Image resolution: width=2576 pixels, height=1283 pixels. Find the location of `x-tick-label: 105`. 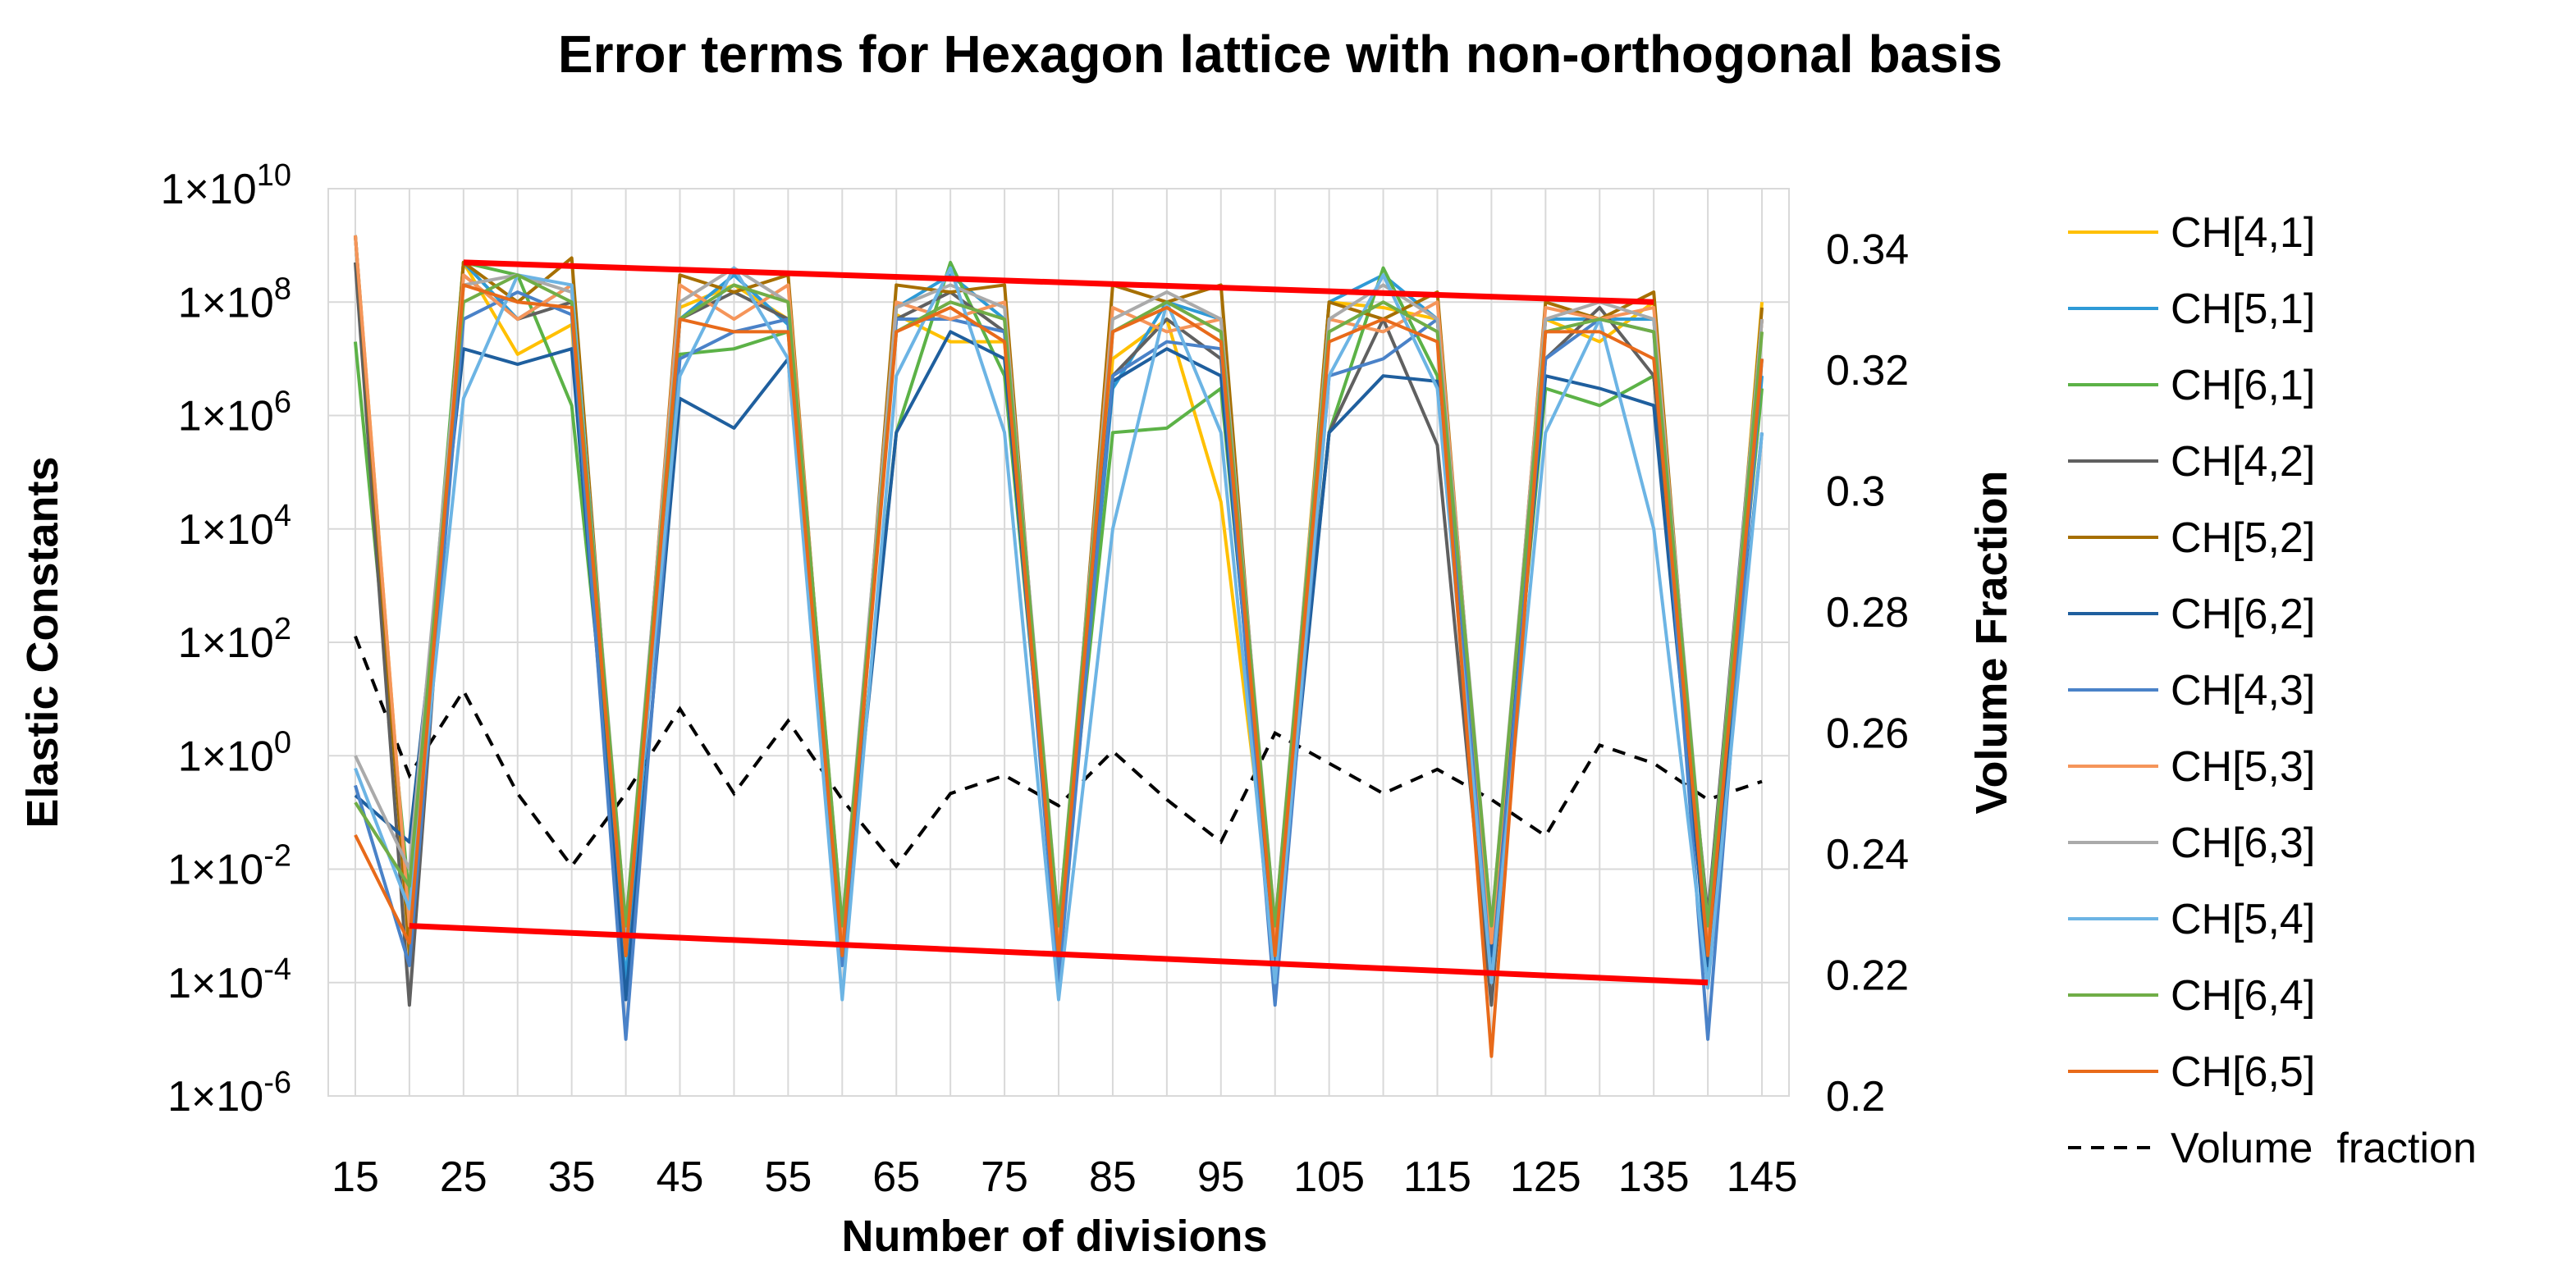

x-tick-label: 105 is located at coordinates (1329, 1177).